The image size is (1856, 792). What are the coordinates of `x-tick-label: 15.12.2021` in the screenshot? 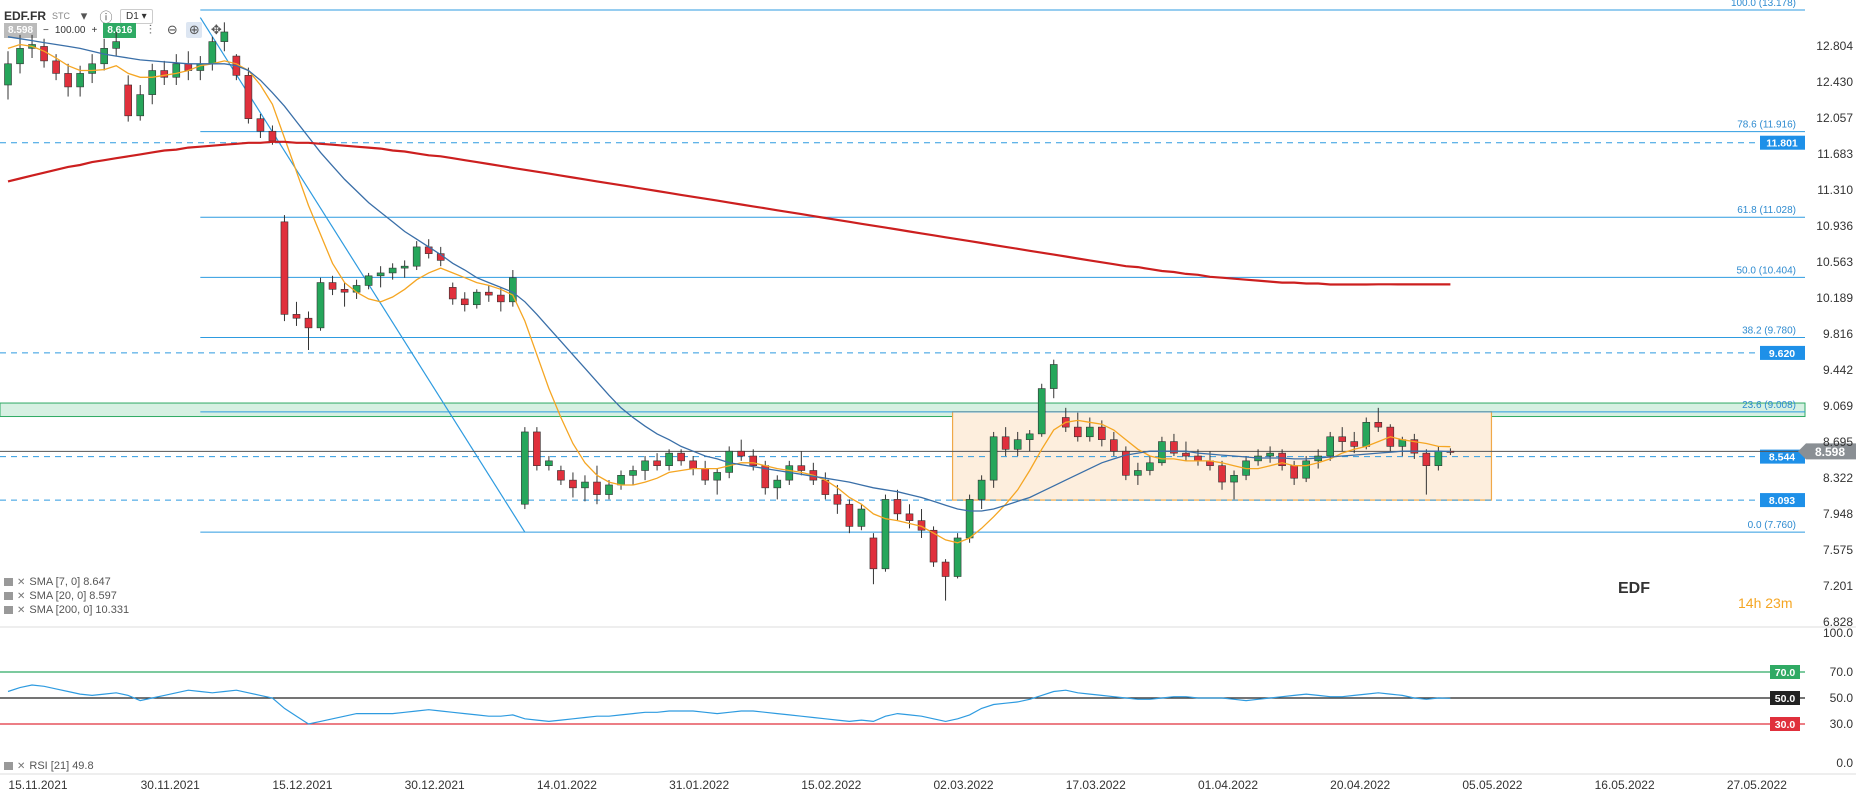 It's located at (302, 785).